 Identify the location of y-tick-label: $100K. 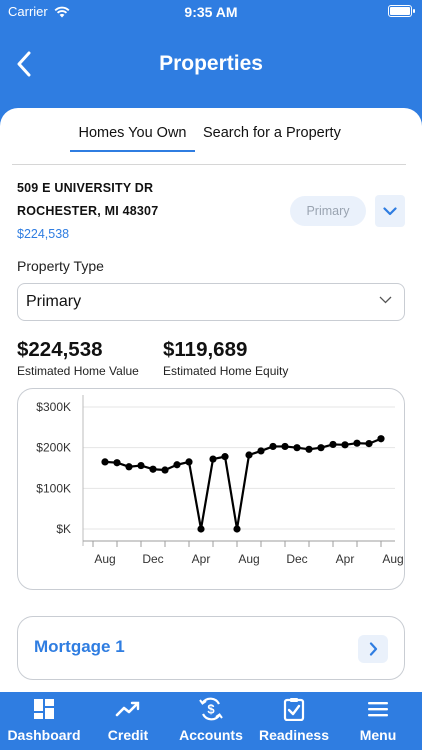
(53, 488).